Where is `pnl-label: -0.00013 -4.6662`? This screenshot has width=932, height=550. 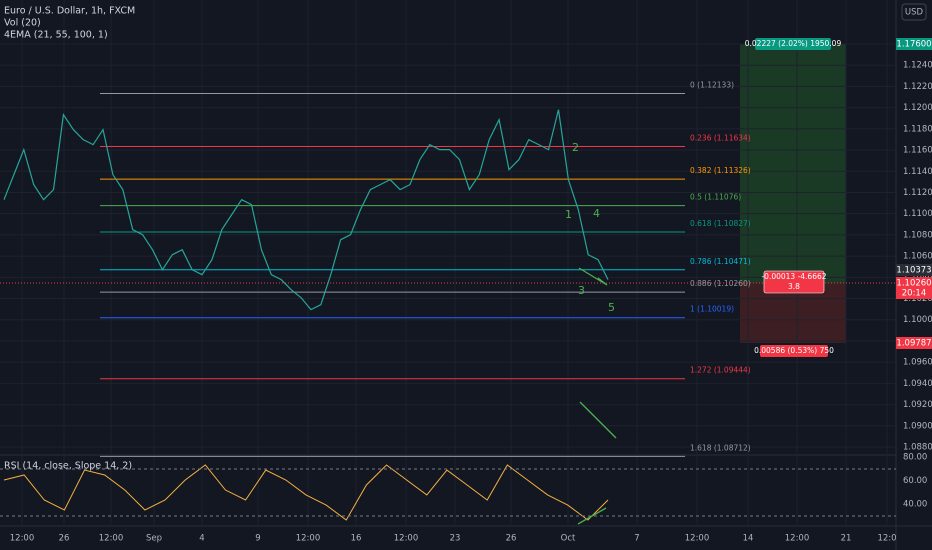
pnl-label: -0.00013 -4.6662 is located at coordinates (793, 276).